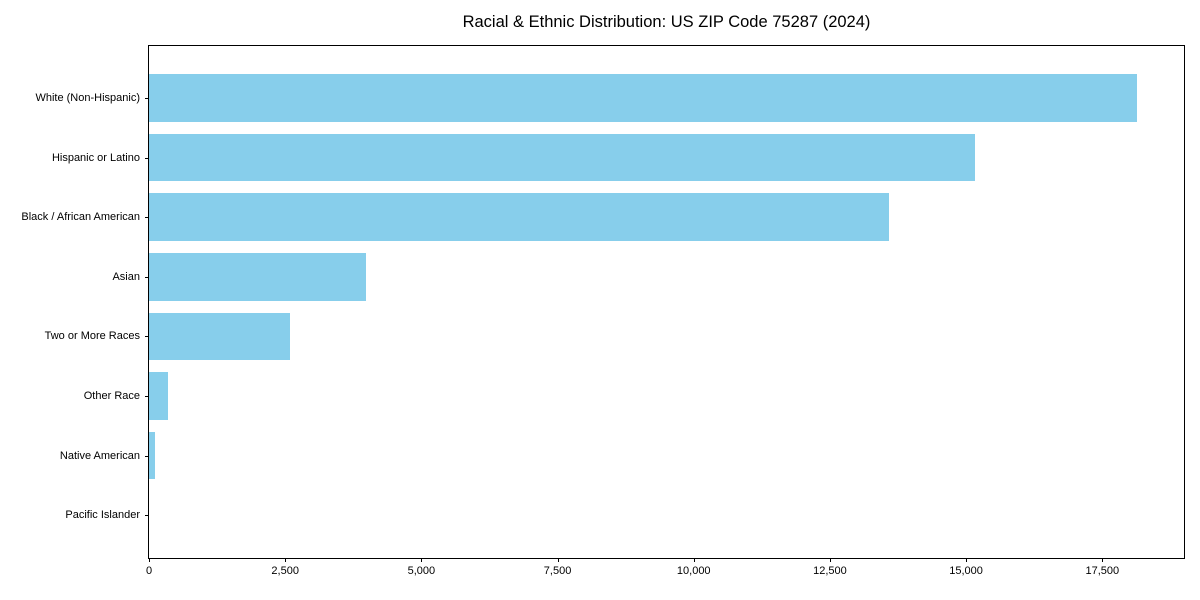  I want to click on bar-white-non-hispanic, so click(643, 98).